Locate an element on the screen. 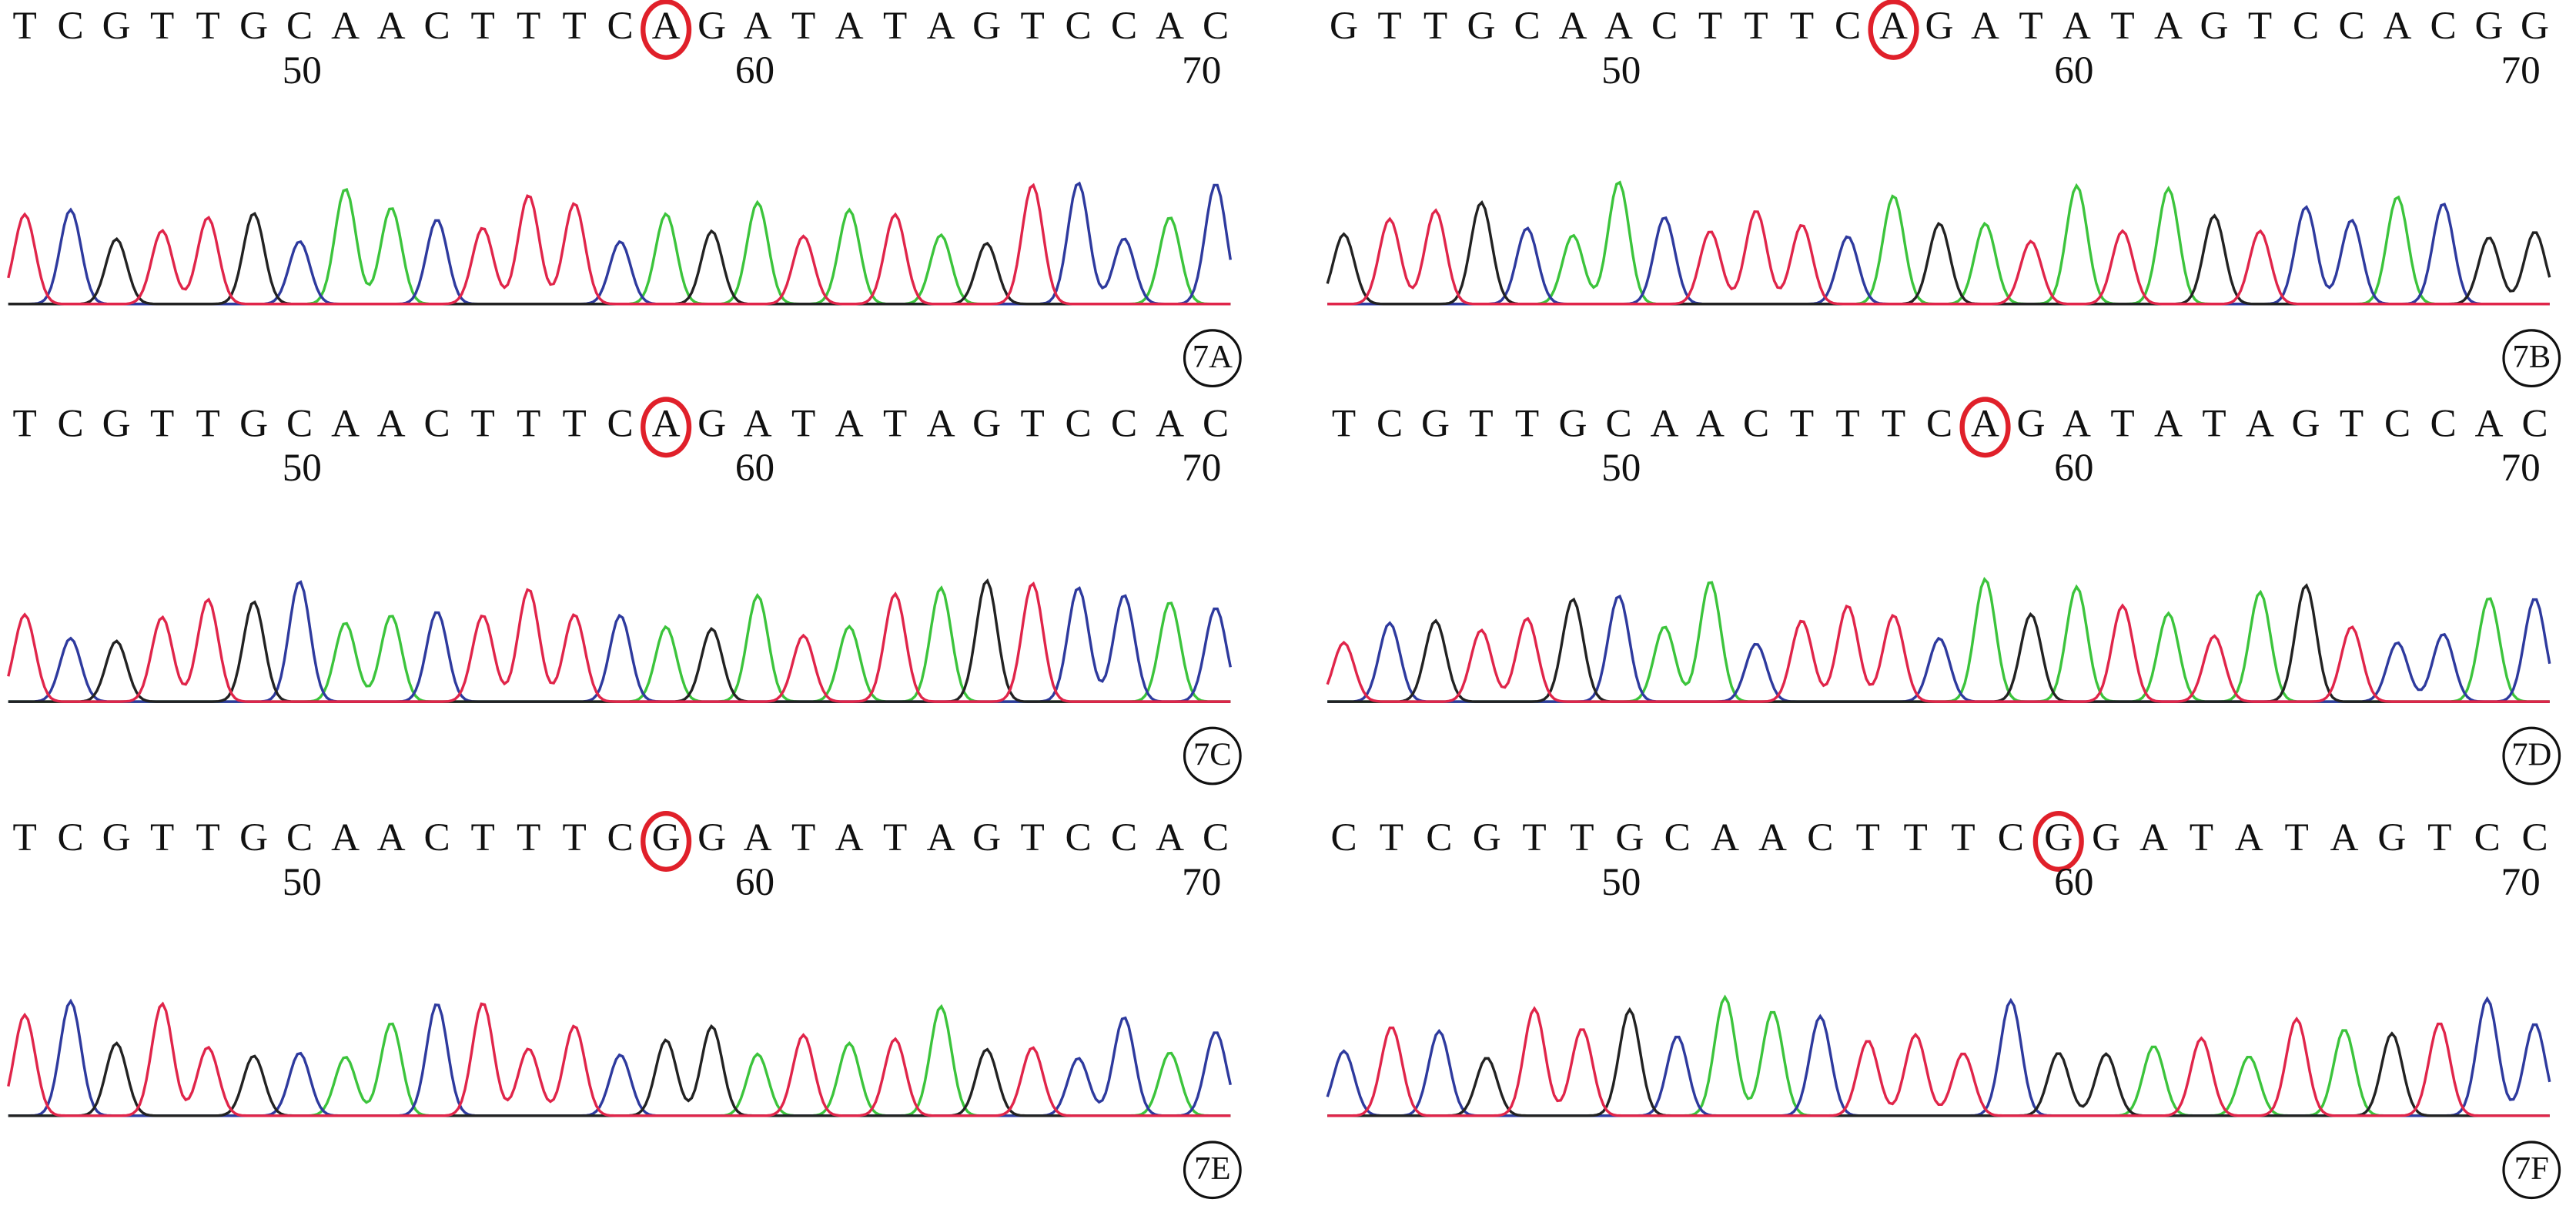 This screenshot has height=1216, width=2576. panel-label: 7B is located at coordinates (2531, 357).